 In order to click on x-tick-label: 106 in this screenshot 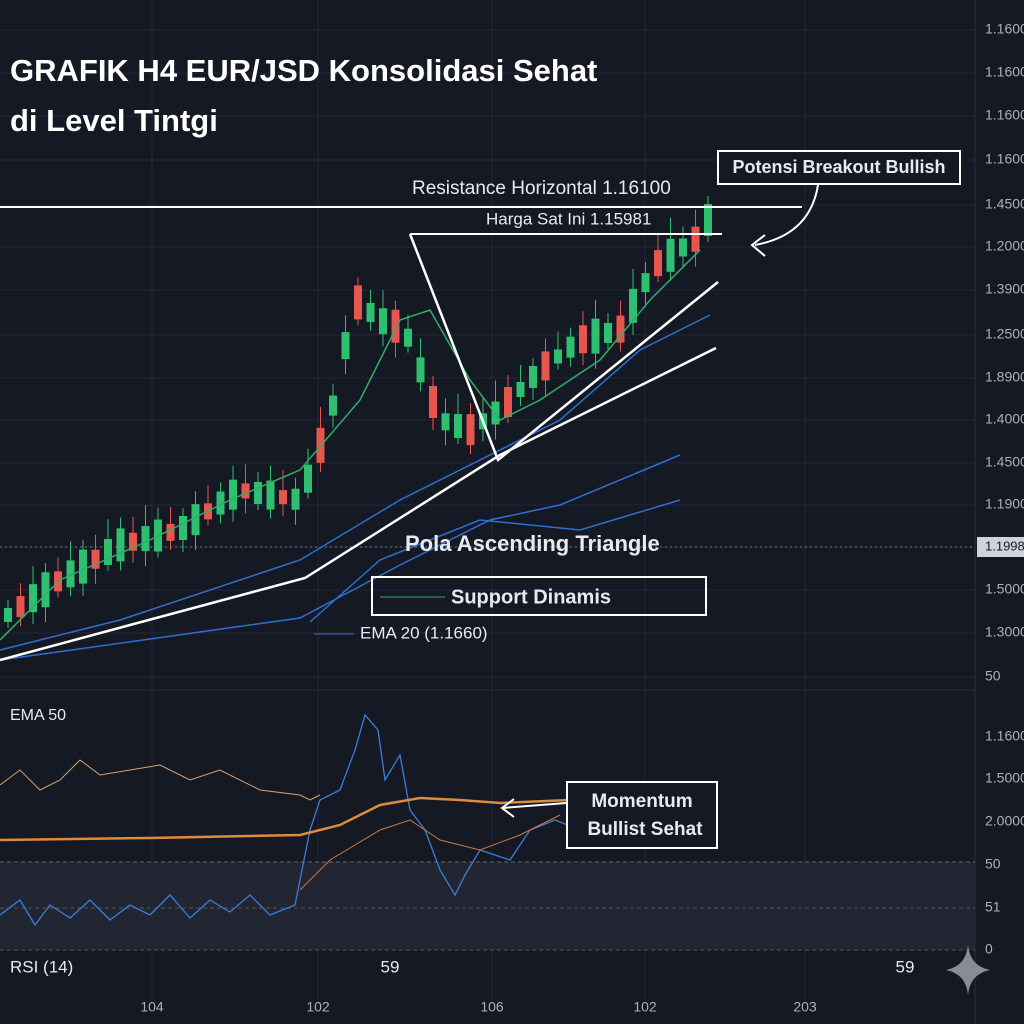, I will do `click(492, 1007)`.